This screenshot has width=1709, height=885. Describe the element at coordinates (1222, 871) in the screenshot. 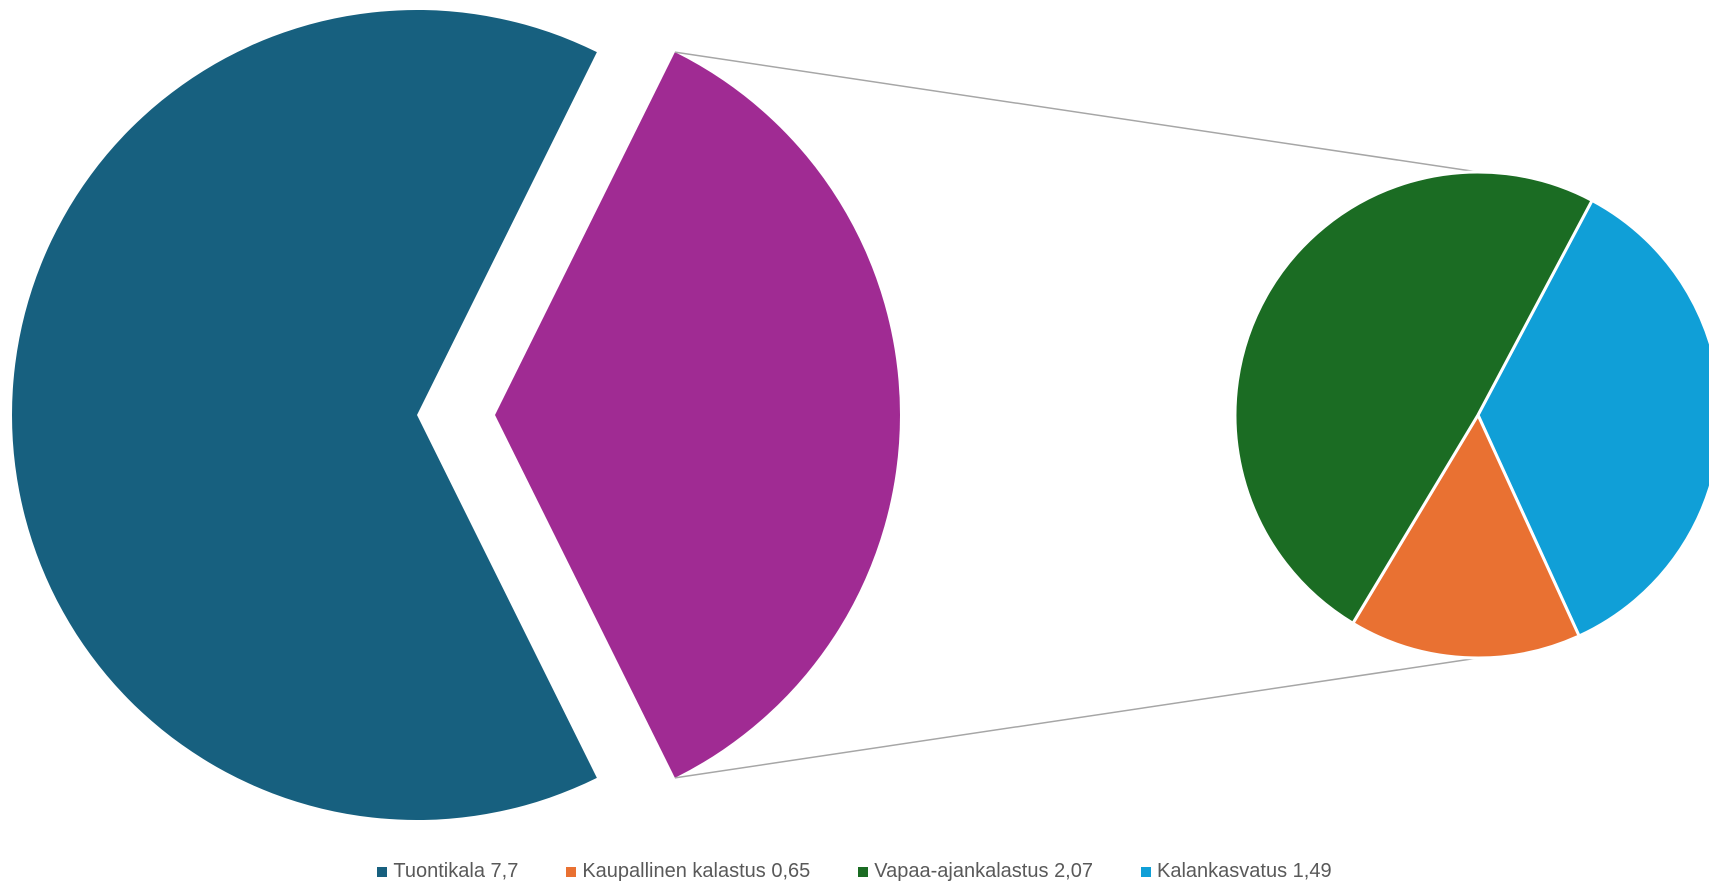

I see `legend-label: Kalankasvatus` at that location.